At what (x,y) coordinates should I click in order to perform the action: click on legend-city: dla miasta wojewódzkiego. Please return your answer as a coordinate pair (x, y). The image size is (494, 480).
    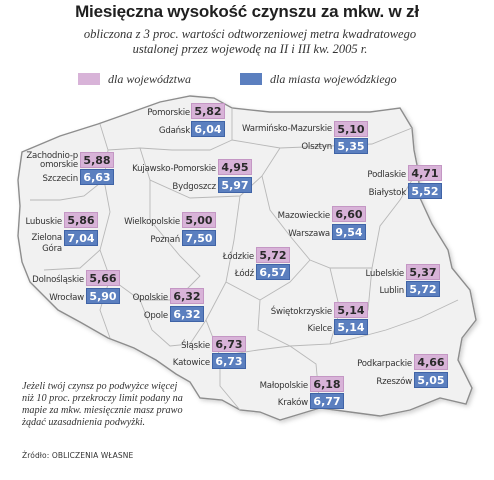
    Looking at the image, I should click on (318, 79).